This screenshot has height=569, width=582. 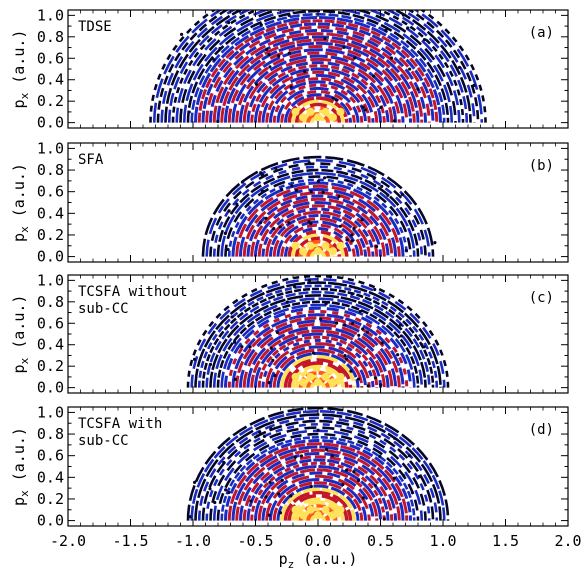 What do you see at coordinates (50, 388) in the screenshot?
I see `y-tick-label: 0.0` at bounding box center [50, 388].